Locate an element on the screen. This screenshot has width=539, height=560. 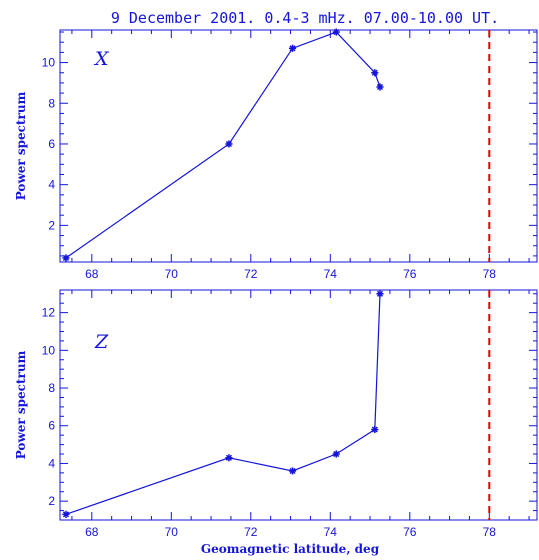
x-axis-label: Geomagnetic latitude, deg is located at coordinates (290, 549).